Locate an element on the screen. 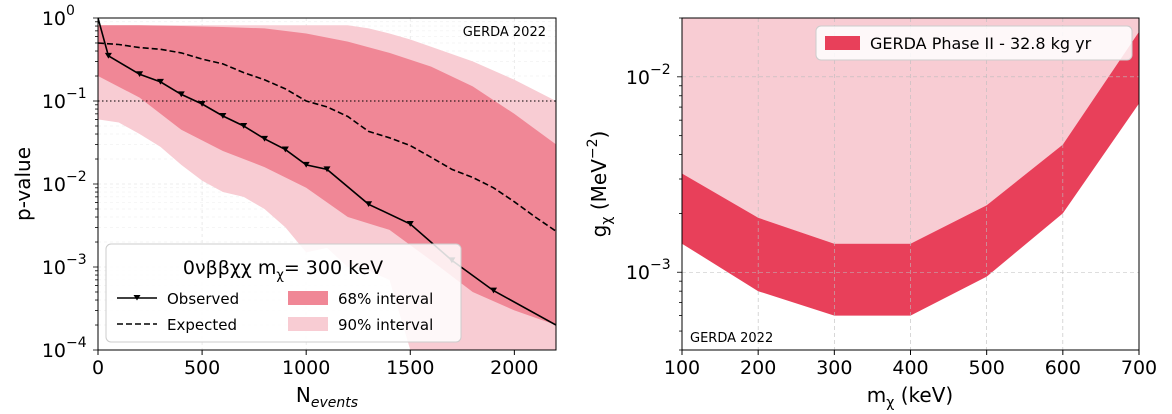 The width and height of the screenshot is (1172, 414). right-ylabel-suffix: (MeV is located at coordinates (599, 188).